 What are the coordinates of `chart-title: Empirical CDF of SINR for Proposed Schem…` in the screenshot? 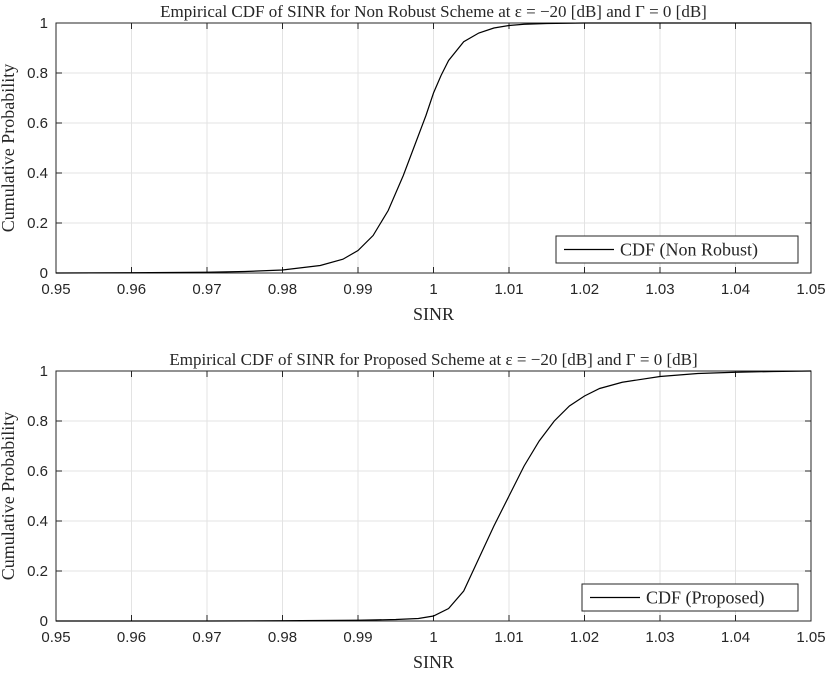 It's located at (433, 359).